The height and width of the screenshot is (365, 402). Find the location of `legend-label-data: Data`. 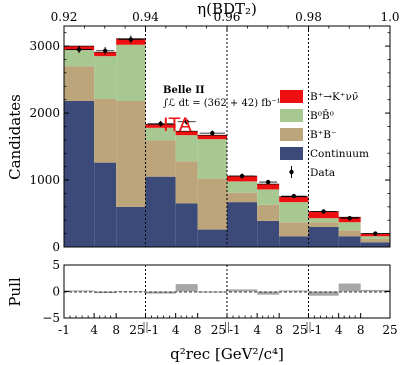

legend-label-data: Data is located at coordinates (322, 173).